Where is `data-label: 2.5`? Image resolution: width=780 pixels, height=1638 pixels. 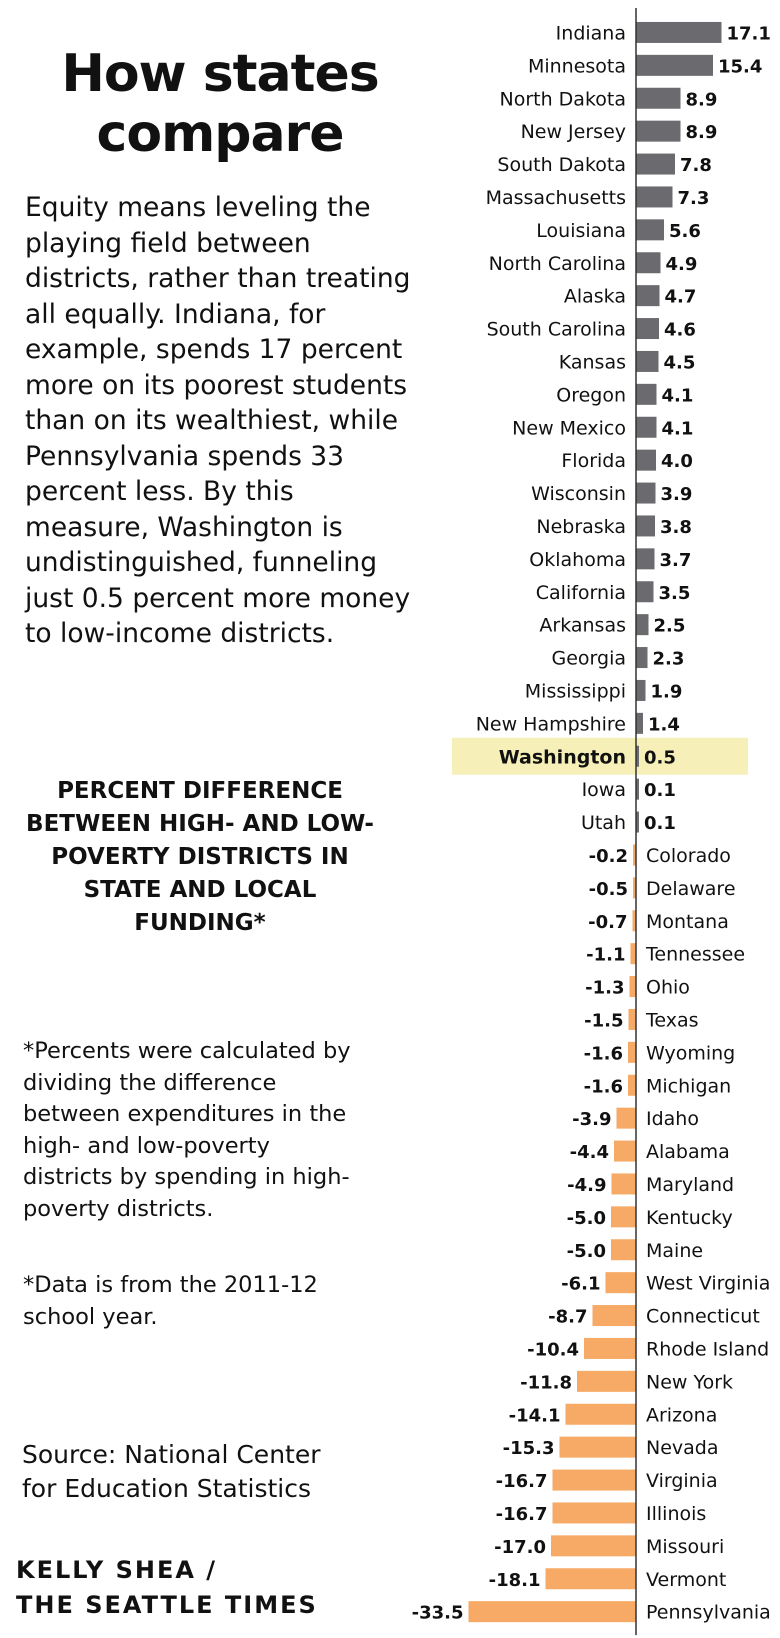 data-label: 2.5 is located at coordinates (670, 626).